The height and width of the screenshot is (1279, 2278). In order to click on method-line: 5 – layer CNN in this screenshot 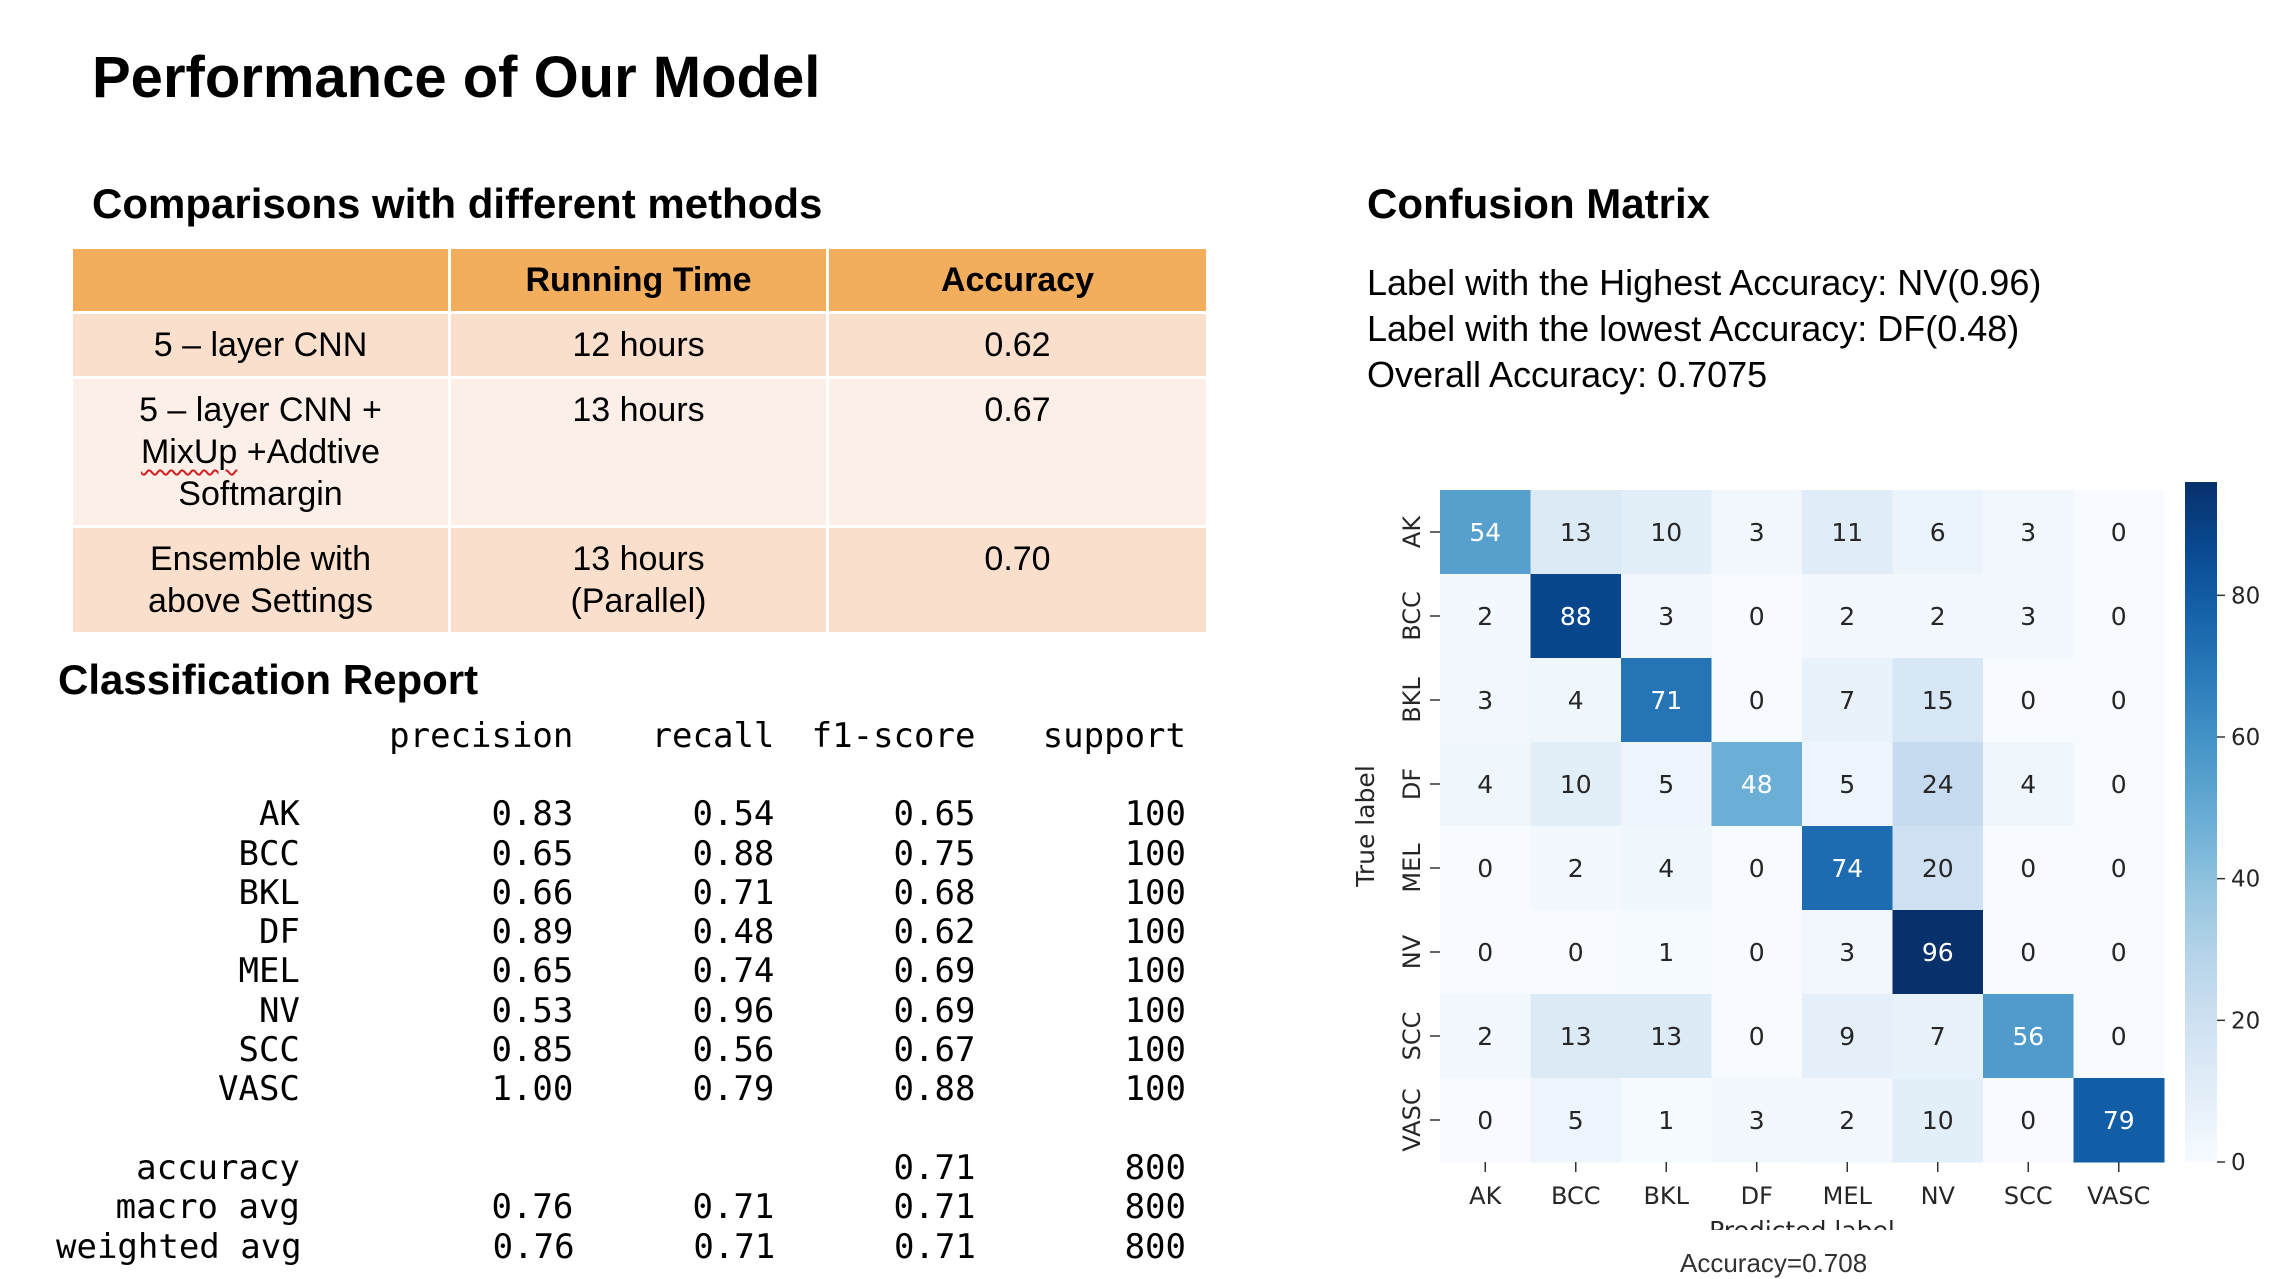, I will do `click(260, 345)`.